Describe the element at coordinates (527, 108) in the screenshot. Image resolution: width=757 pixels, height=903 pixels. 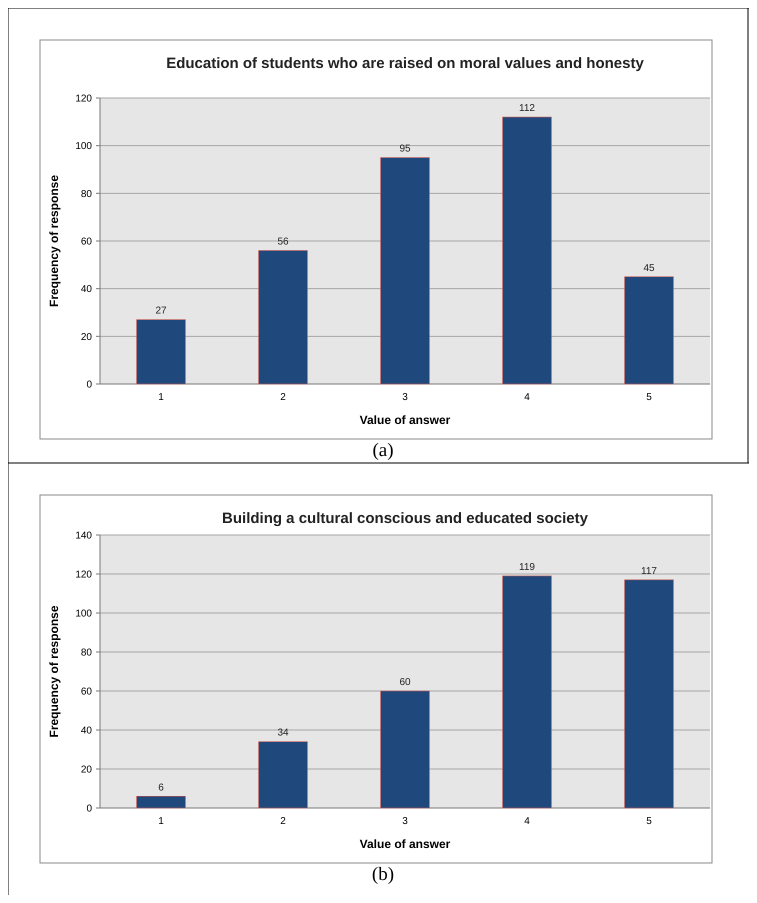
I see `data-label: 112` at that location.